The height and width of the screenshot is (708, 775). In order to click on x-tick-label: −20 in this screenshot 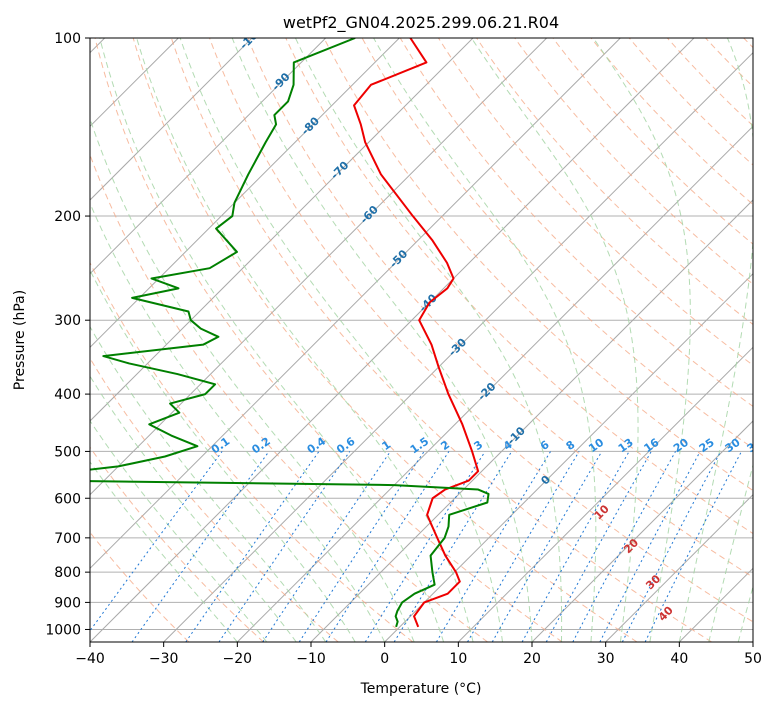, I will do `click(238, 659)`.